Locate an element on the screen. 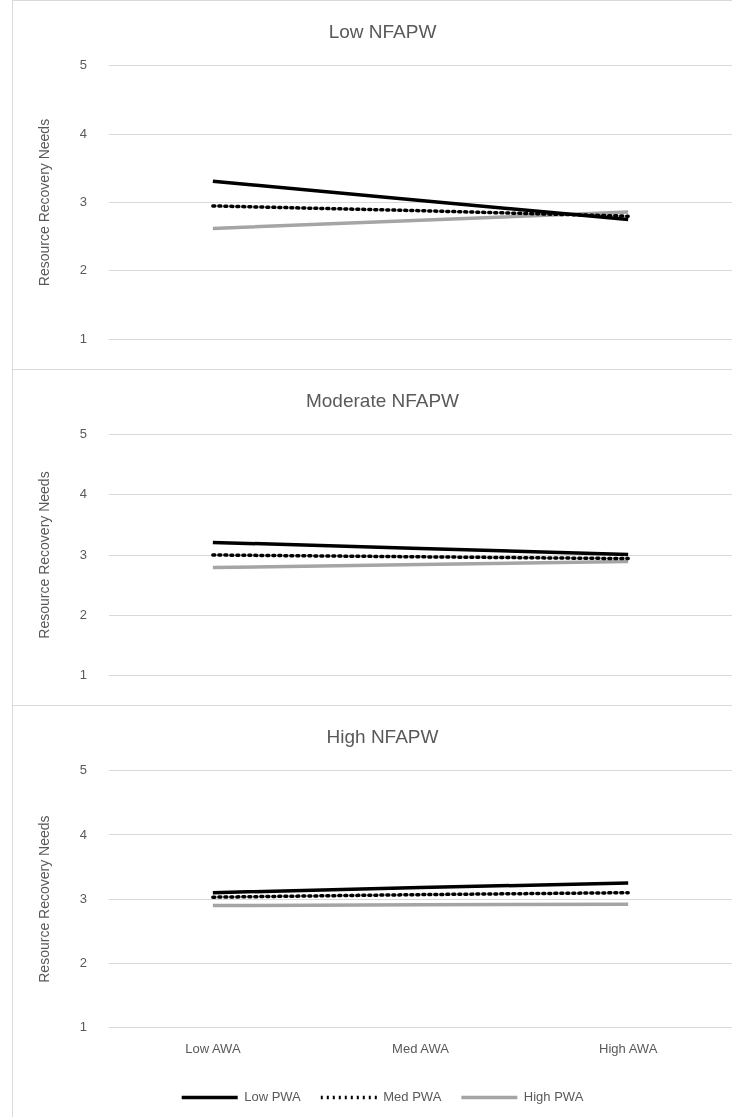 The height and width of the screenshot is (1117, 733). legend-label: High PWA is located at coordinates (553, 1097).